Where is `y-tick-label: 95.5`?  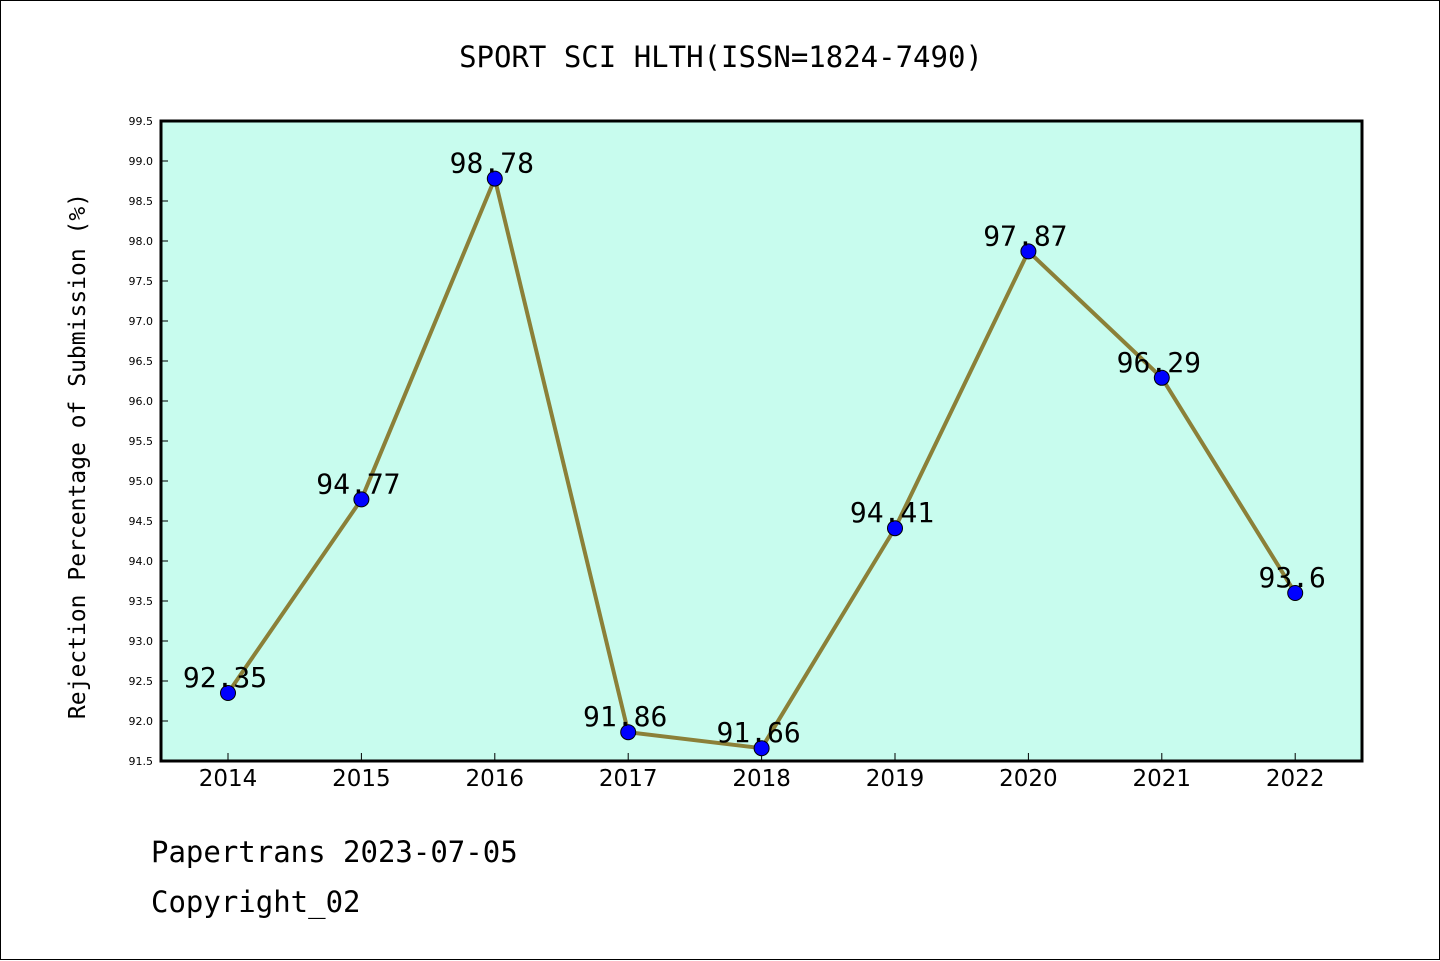 y-tick-label: 95.5 is located at coordinates (141, 441).